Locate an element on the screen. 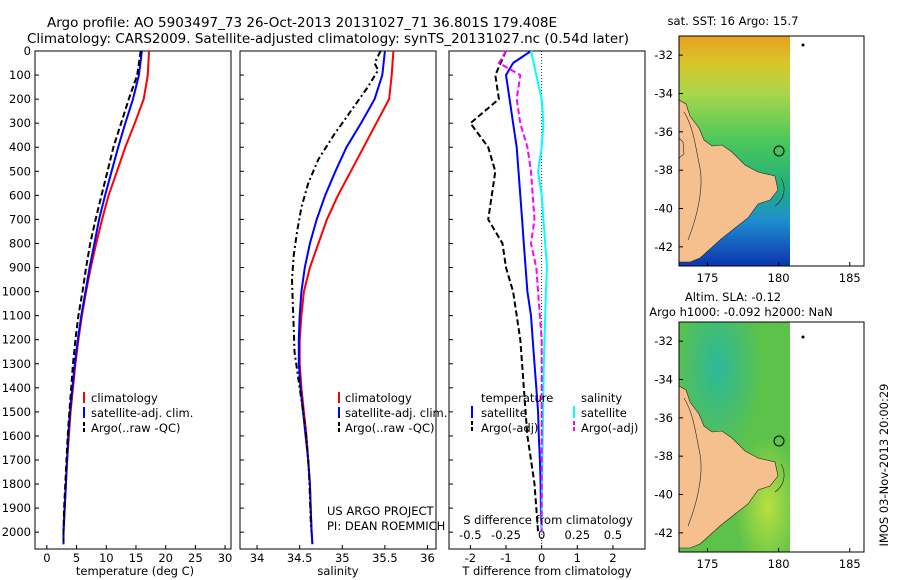  legend-label-s-argo: Argo(-adj) is located at coordinates (609, 428).